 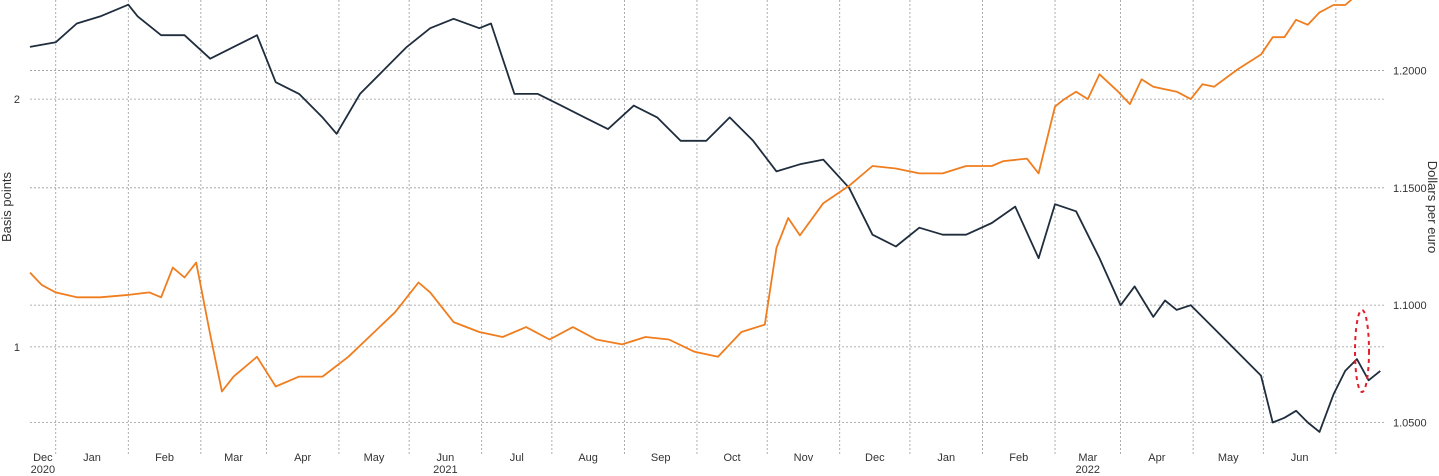 What do you see at coordinates (588, 458) in the screenshot?
I see `x-tick-label: Aug` at bounding box center [588, 458].